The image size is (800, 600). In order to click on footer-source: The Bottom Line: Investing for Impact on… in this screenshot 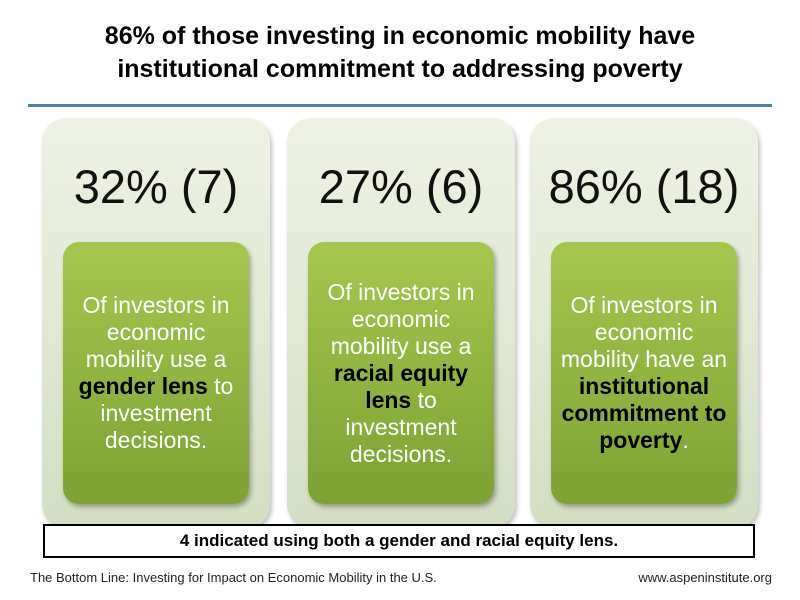, I will do `click(233, 577)`.